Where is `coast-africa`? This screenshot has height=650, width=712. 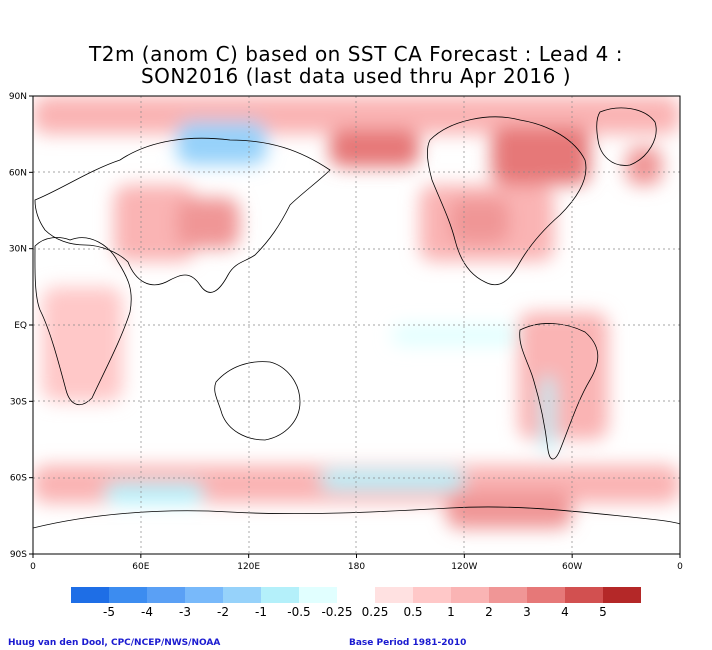
coast-africa is located at coordinates (83, 321).